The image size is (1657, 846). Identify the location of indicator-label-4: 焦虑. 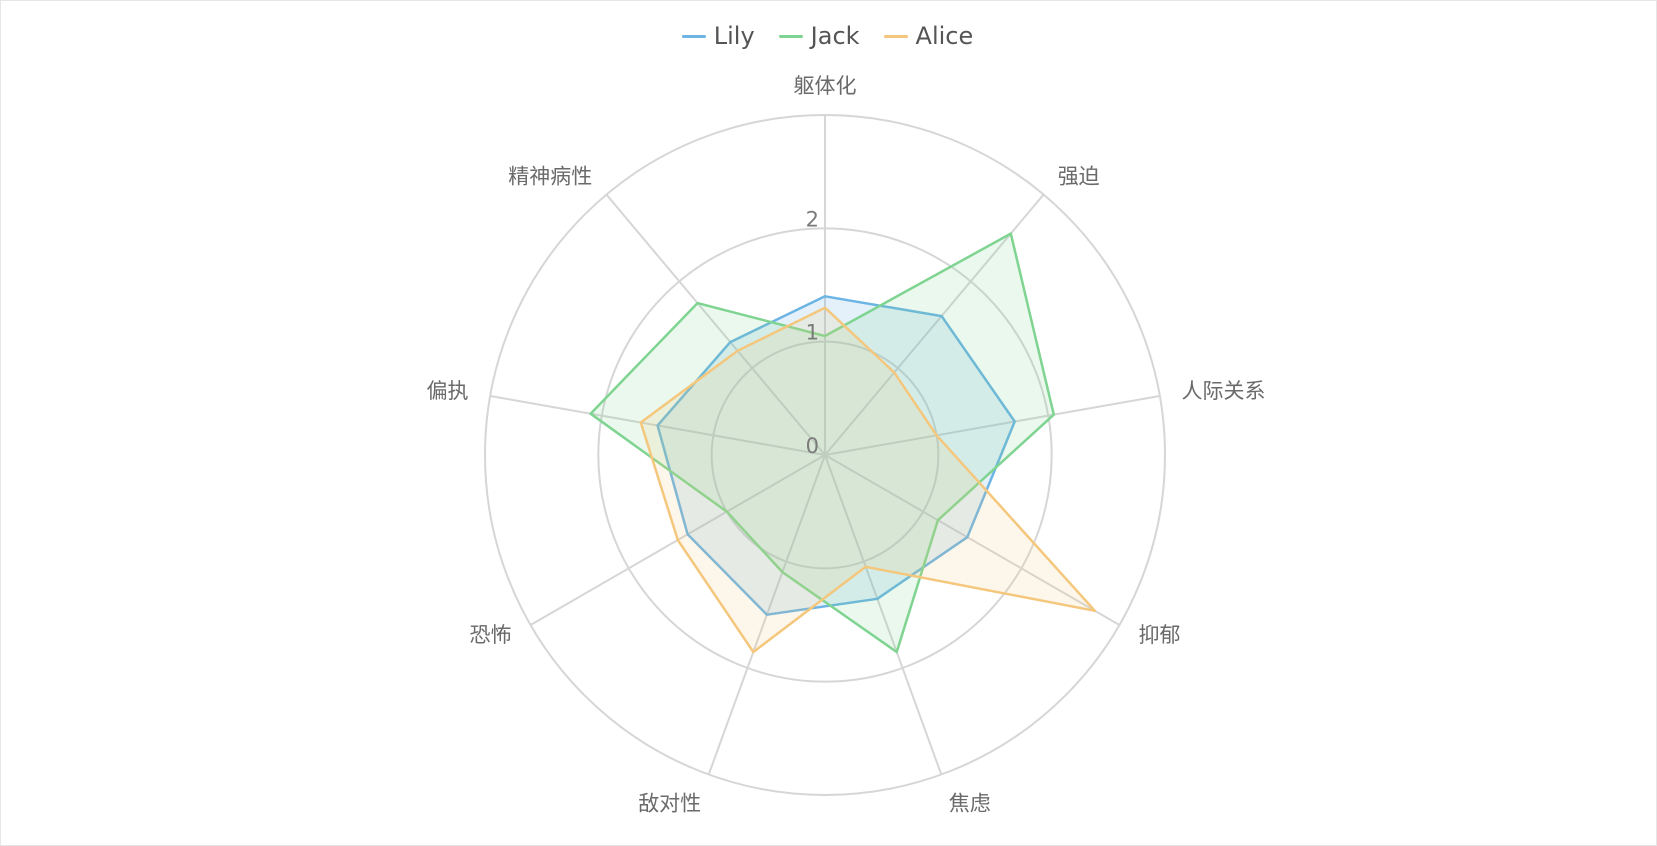
(970, 803).